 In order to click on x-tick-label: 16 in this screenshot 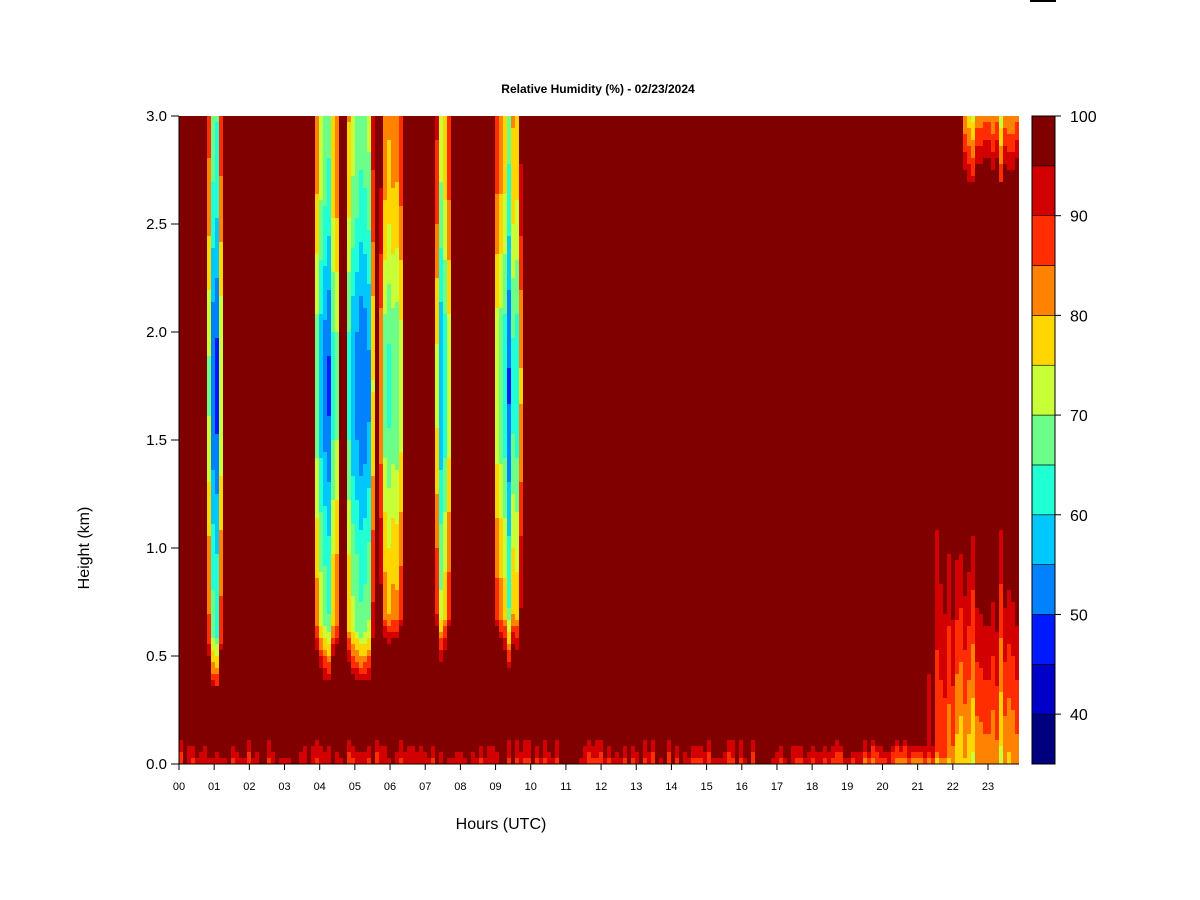, I will do `click(742, 787)`.